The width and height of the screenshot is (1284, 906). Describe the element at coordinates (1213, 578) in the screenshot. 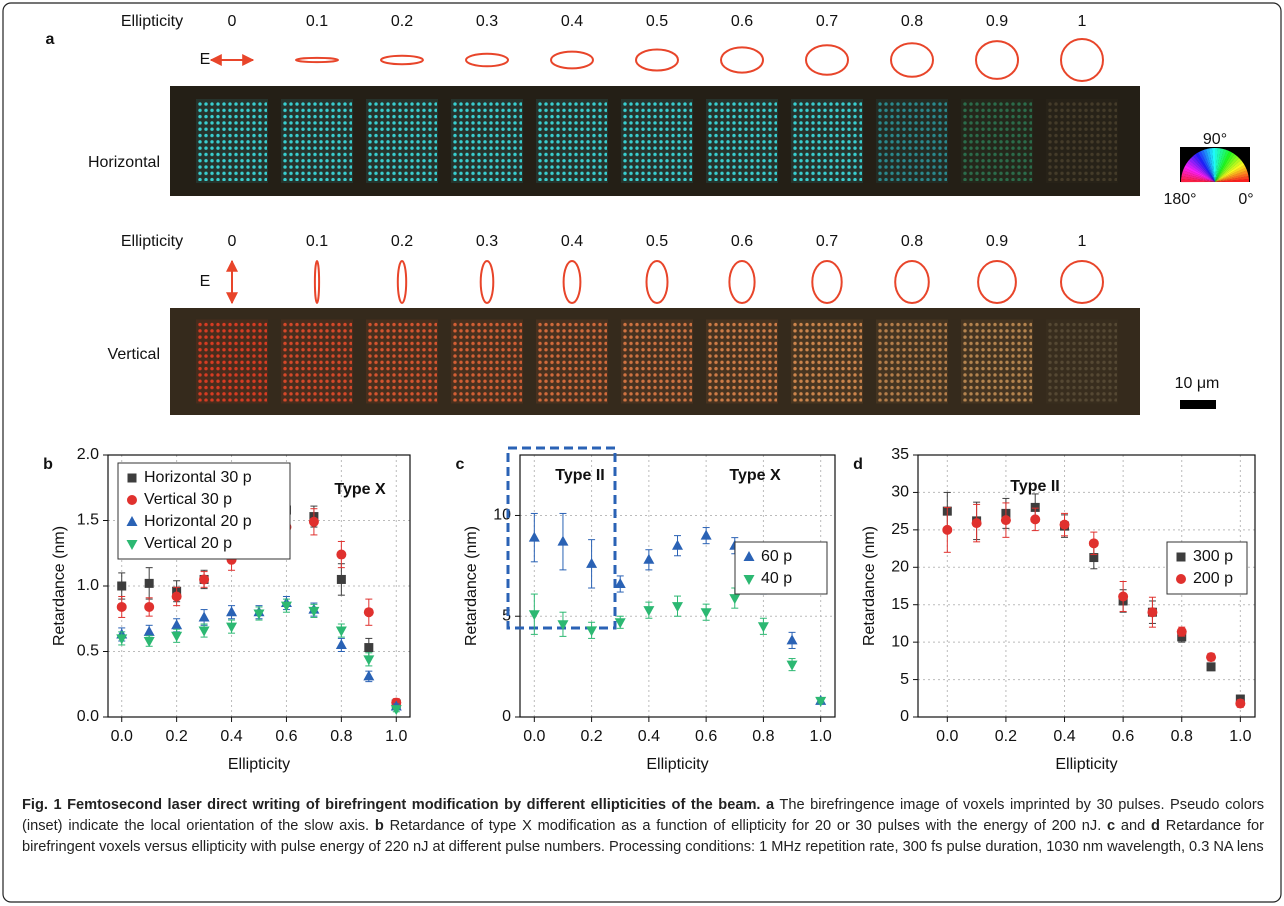

I see `legend-label: 200 p` at that location.